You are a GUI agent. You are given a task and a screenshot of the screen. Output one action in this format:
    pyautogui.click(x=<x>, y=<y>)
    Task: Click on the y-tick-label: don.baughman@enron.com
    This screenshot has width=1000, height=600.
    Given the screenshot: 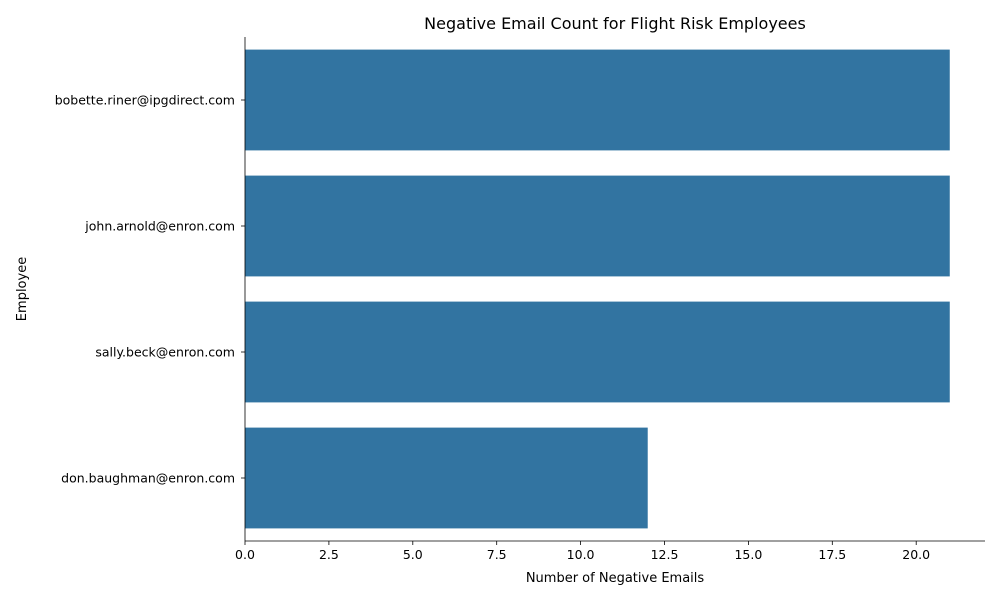 What is the action you would take?
    pyautogui.click(x=148, y=478)
    